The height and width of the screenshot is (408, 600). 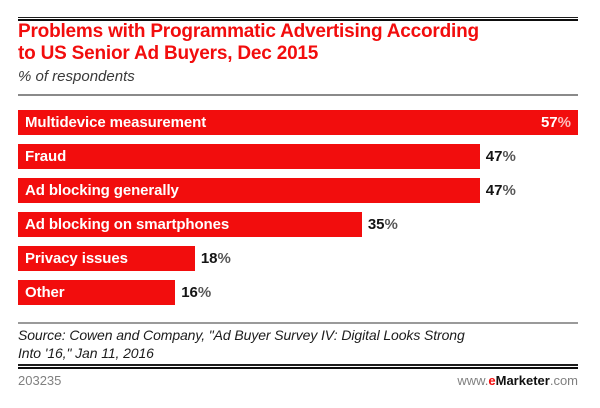 I want to click on bar: Ad blocking generally, so click(x=249, y=190).